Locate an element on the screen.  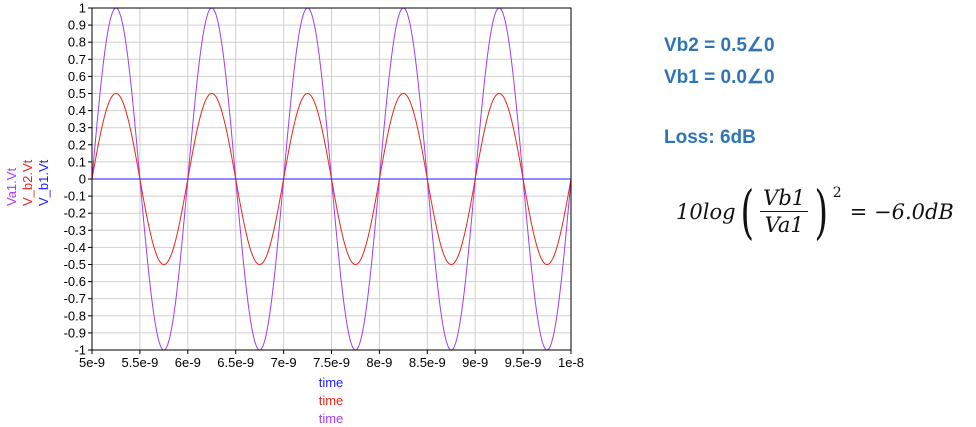
y-tick-label: 0.3 is located at coordinates (77, 127).